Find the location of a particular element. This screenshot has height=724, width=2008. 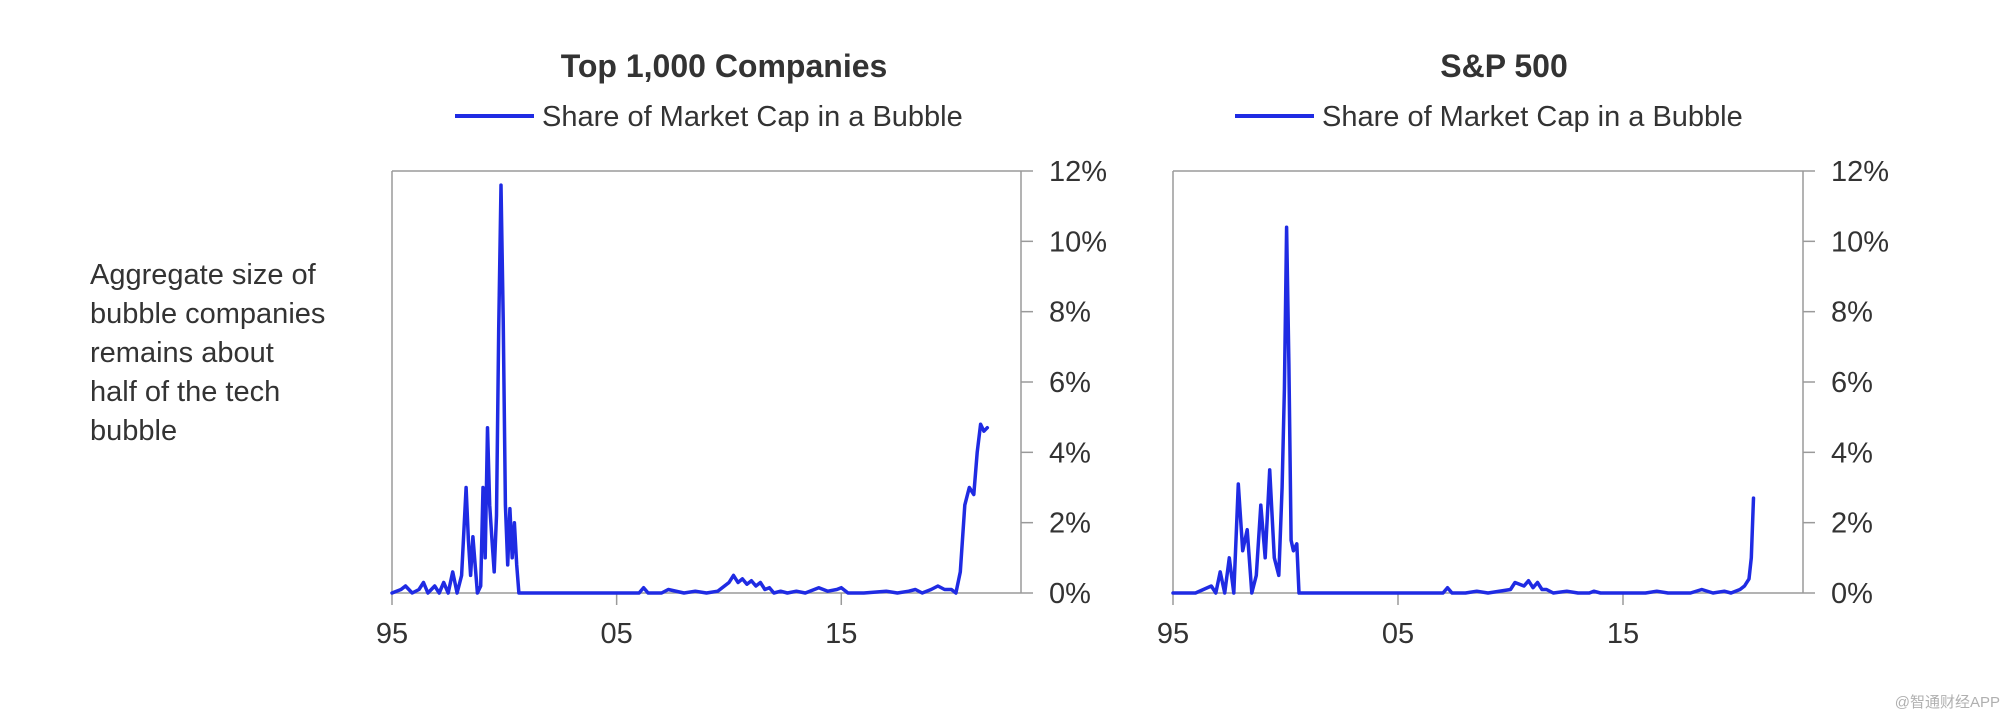

chart-title: Top 1,000 Companies is located at coordinates (724, 66).